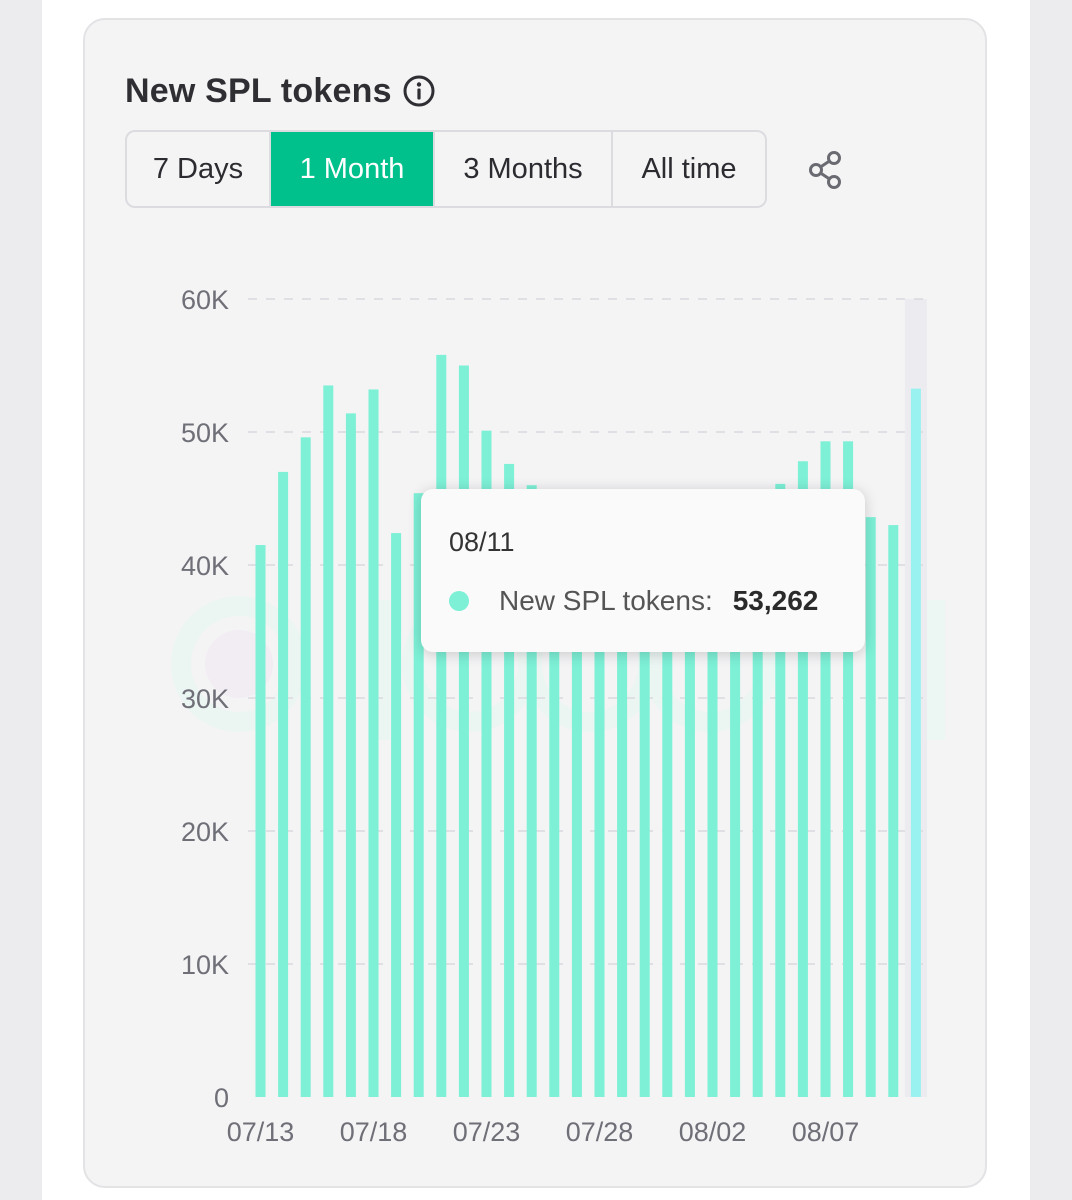 The image size is (1072, 1200). What do you see at coordinates (825, 170) in the screenshot?
I see `share-icon` at bounding box center [825, 170].